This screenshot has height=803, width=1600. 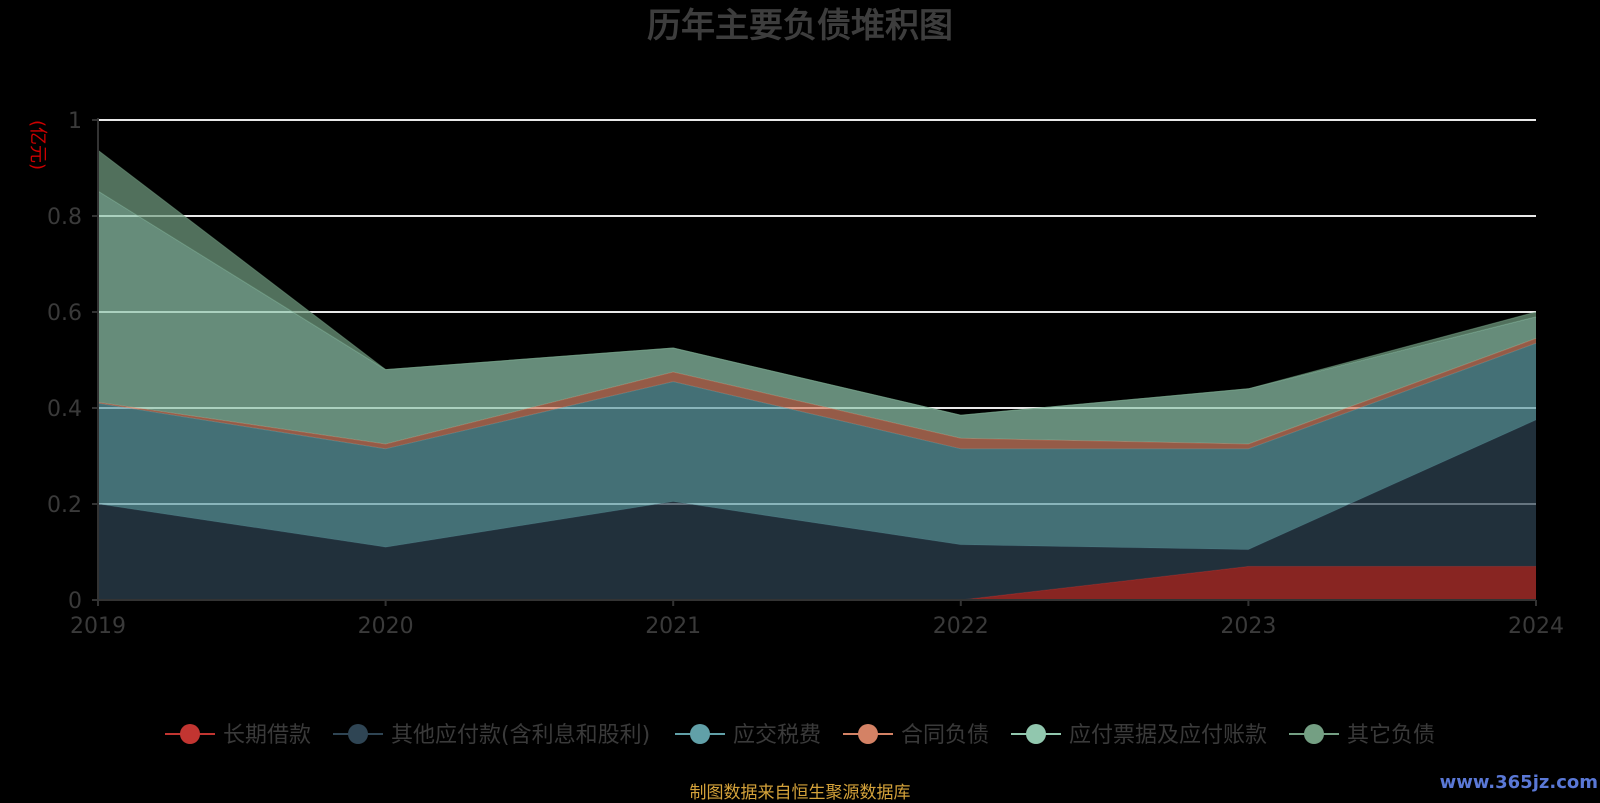 What do you see at coordinates (72, 361) in the screenshot?
I see `y-axis-ticks: 0 0.2 0.4 0.6 0.8 1` at bounding box center [72, 361].